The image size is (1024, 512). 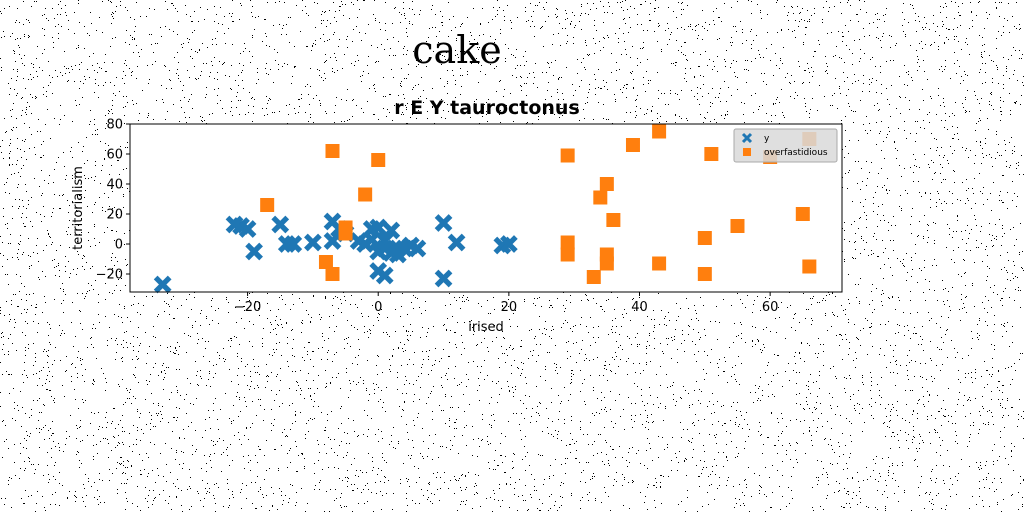 What do you see at coordinates (457, 50) in the screenshot?
I see `page-title: cake` at bounding box center [457, 50].